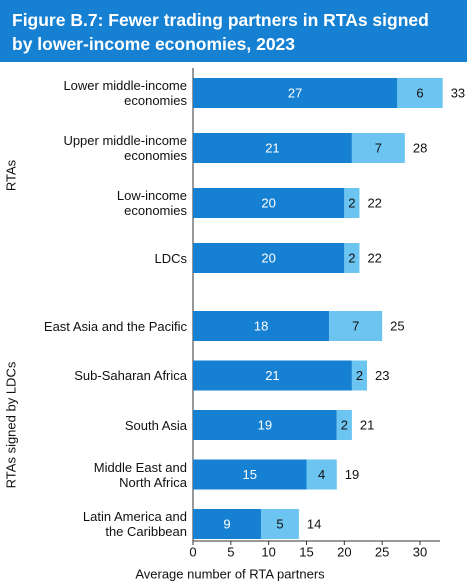 Image resolution: width=467 pixels, height=585 pixels. I want to click on y-tick-label: East Asia and the Pacific, so click(115, 326).